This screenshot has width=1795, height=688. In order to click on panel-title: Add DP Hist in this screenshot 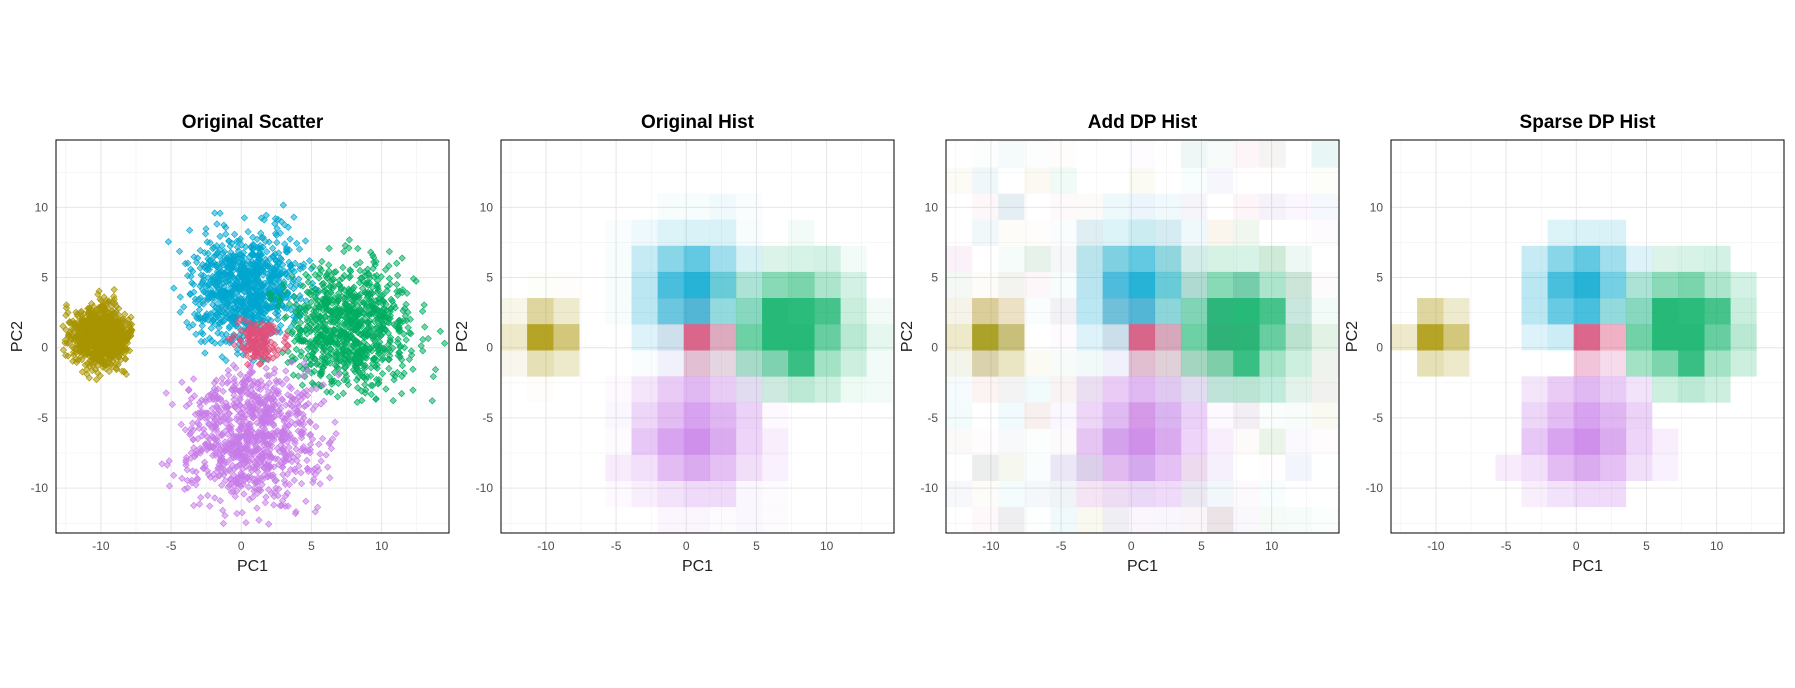, I will do `click(1143, 122)`.